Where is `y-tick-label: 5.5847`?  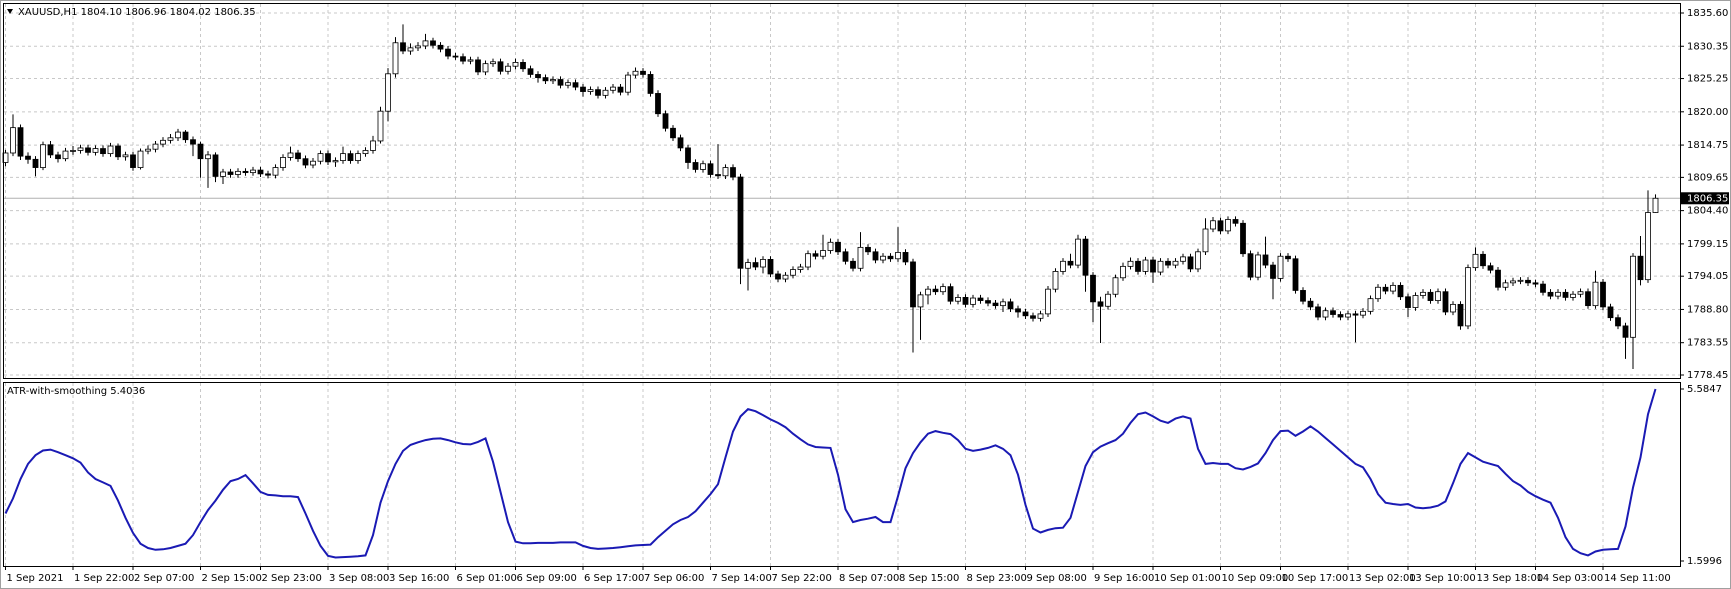 y-tick-label: 5.5847 is located at coordinates (1704, 389).